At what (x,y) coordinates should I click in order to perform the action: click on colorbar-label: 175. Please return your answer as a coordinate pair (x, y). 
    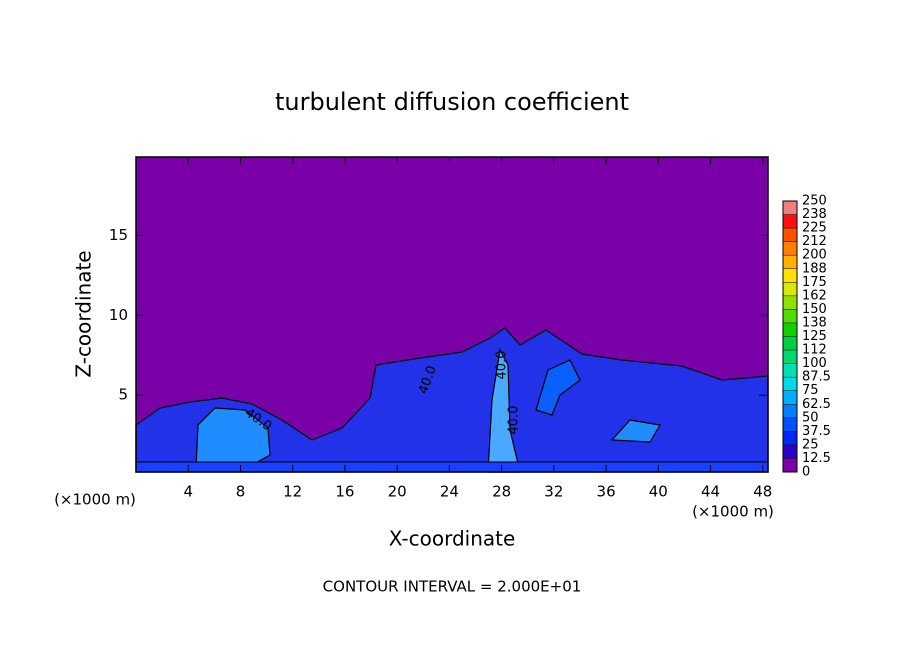
    Looking at the image, I should click on (814, 282).